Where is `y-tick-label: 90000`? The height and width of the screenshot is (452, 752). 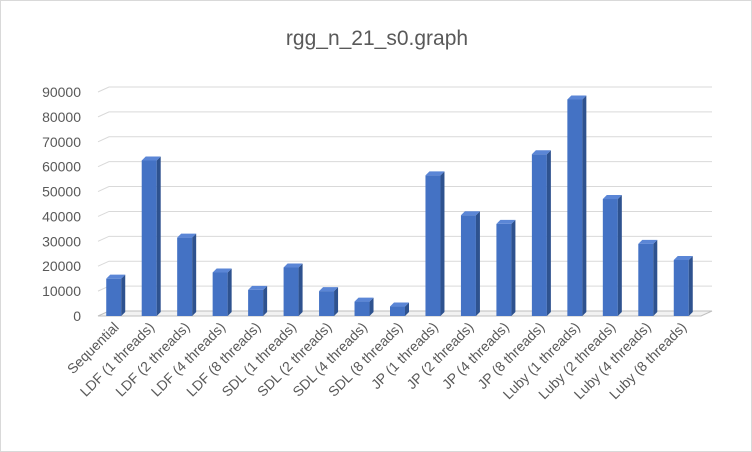
y-tick-label: 90000 is located at coordinates (61, 92).